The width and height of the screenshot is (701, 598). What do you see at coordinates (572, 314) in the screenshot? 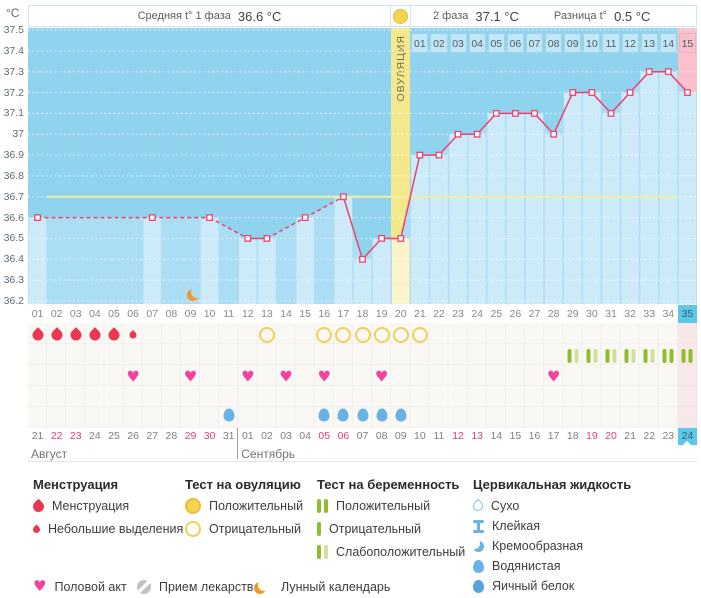
I see `cycle-day-cell: 29` at bounding box center [572, 314].